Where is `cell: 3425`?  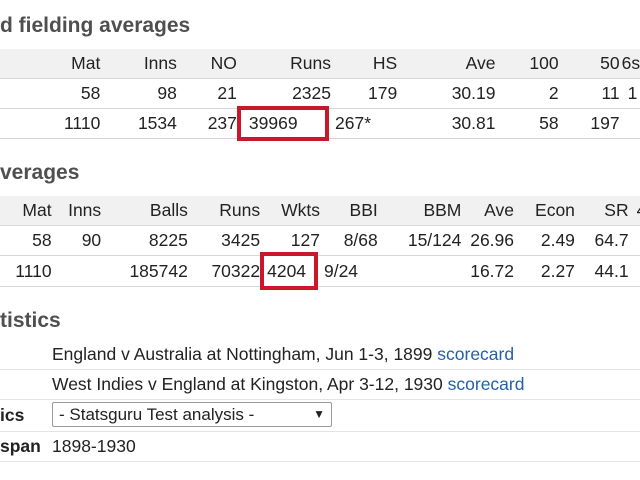 cell: 3425 is located at coordinates (241, 240).